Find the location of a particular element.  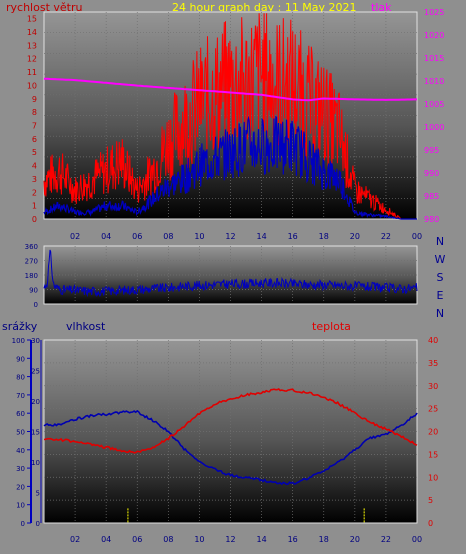

wind-tick-label: 5 is located at coordinates (34, 152).